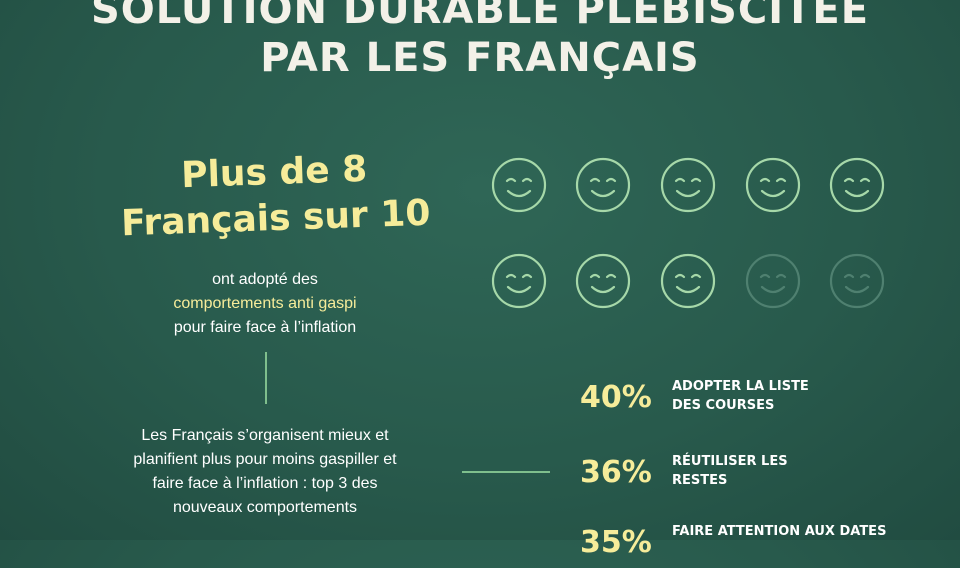  Describe the element at coordinates (740, 386) in the screenshot. I see `stat-label-line-1: ADOPTER LA LISTE` at that location.